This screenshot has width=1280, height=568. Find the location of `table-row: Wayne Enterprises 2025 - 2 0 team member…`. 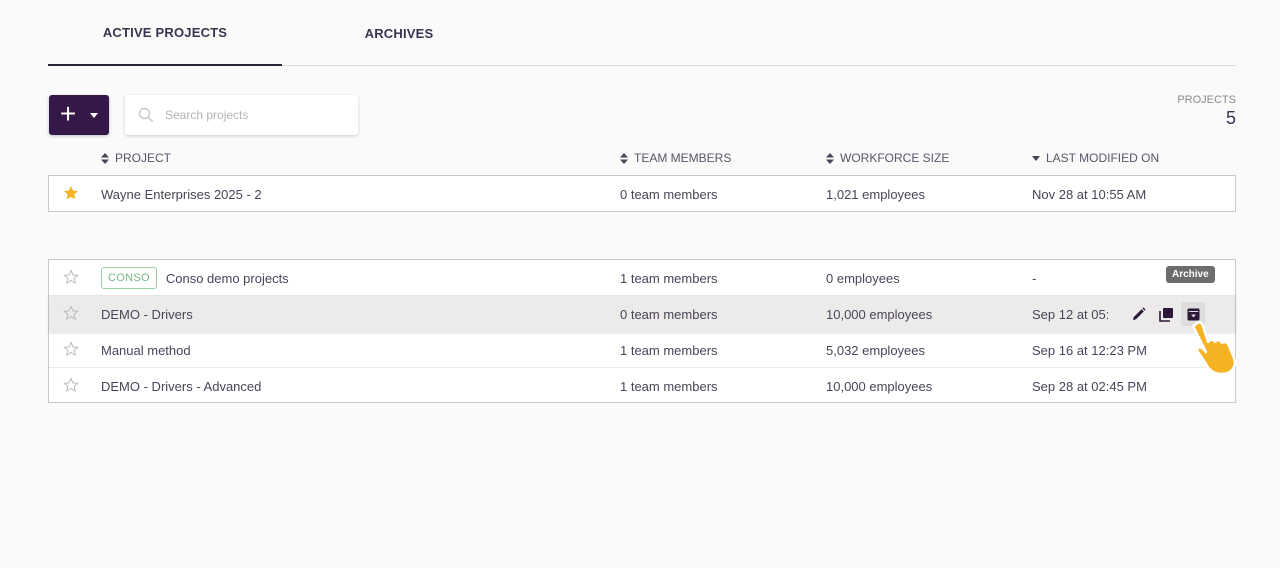

table-row: Wayne Enterprises 2025 - 2 0 team member… is located at coordinates (642, 194).